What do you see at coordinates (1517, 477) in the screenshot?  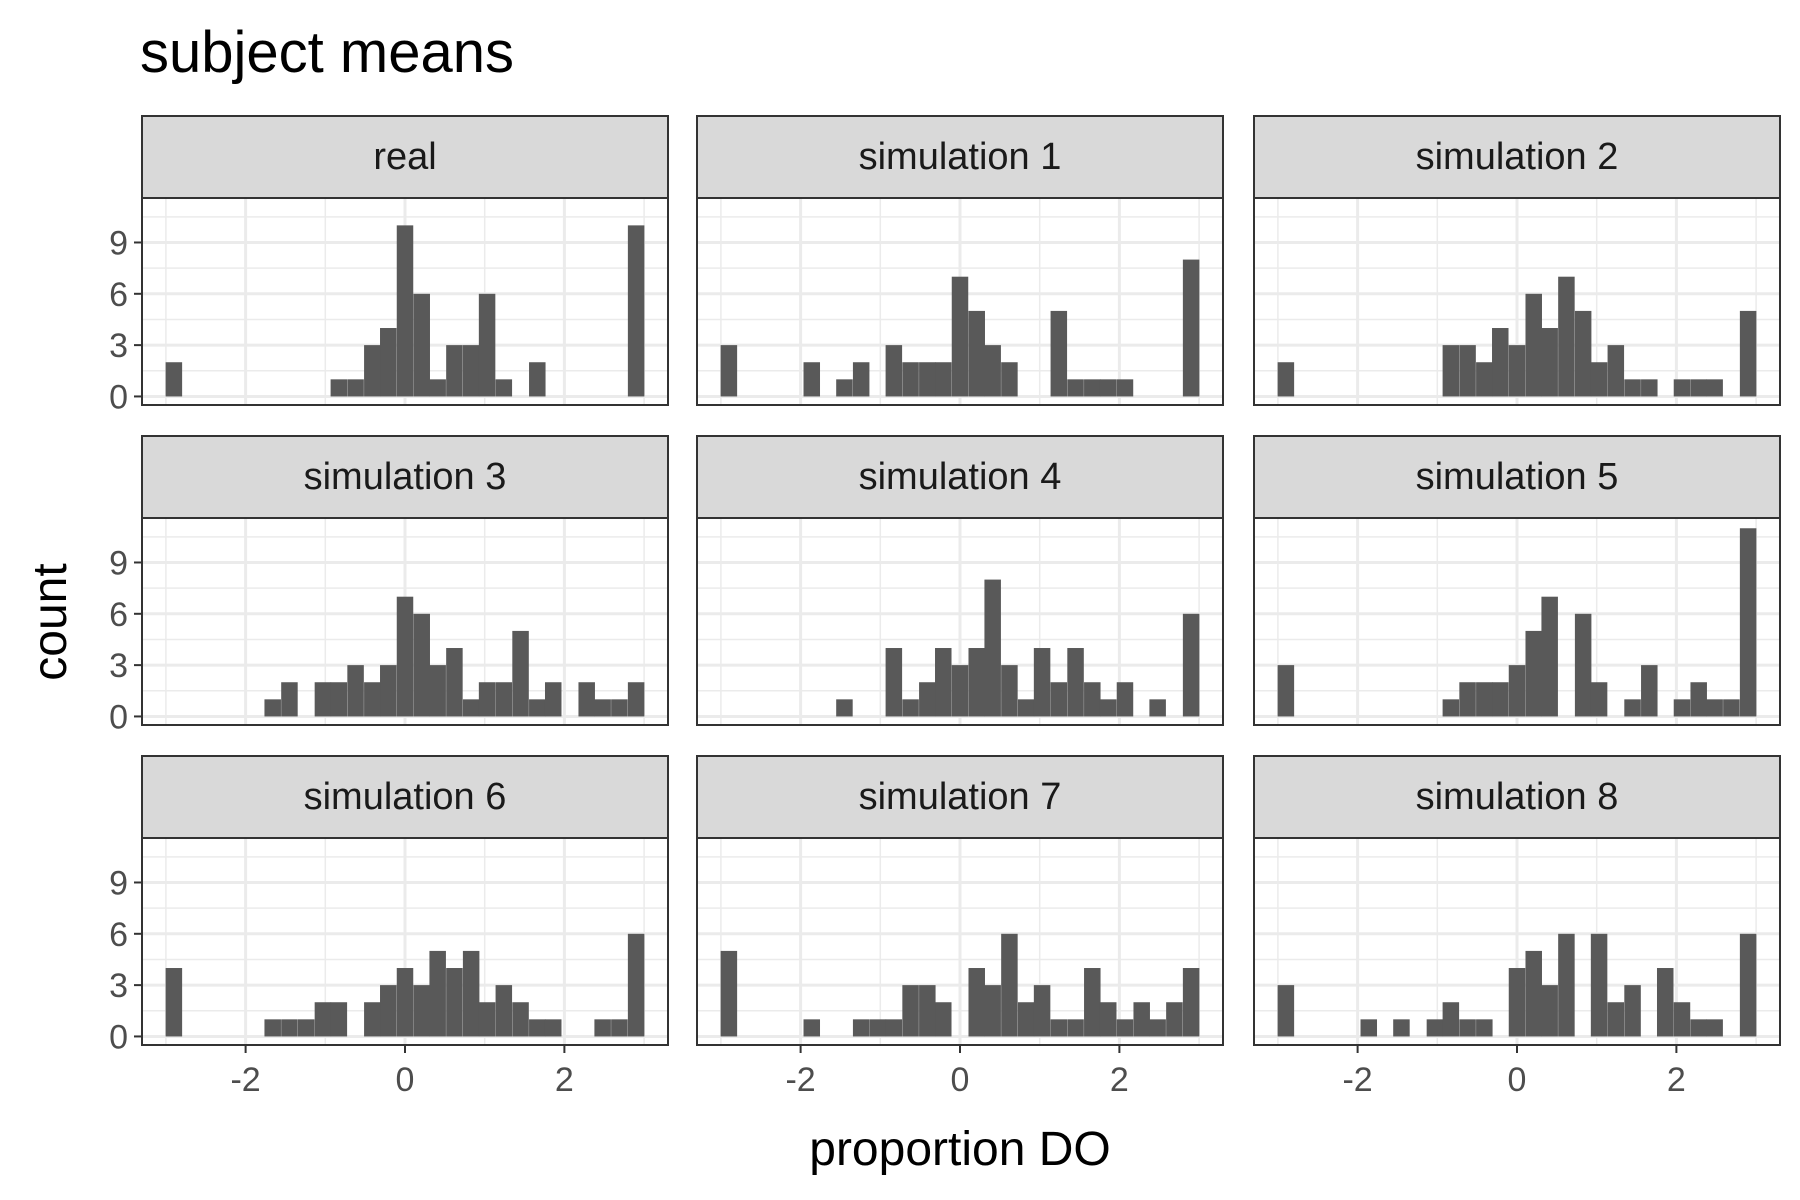 I see `facet-strip-label: simulation 5` at bounding box center [1517, 477].